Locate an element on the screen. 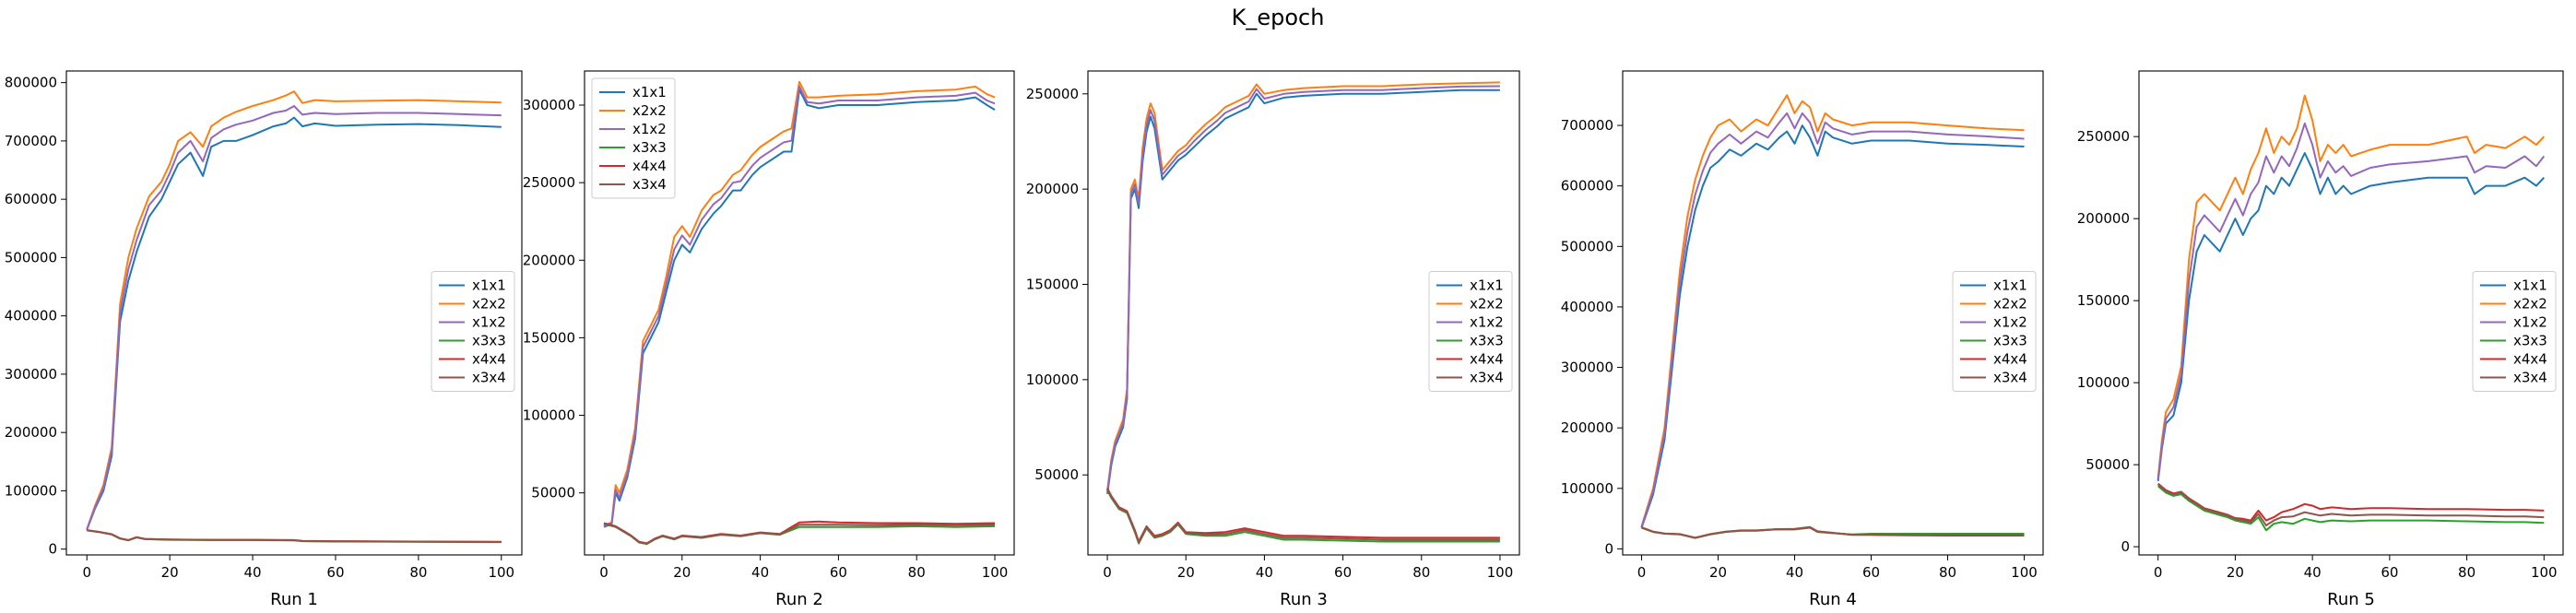 Image resolution: width=2576 pixels, height=613 pixels. figure-title: K_epoch is located at coordinates (1278, 17).